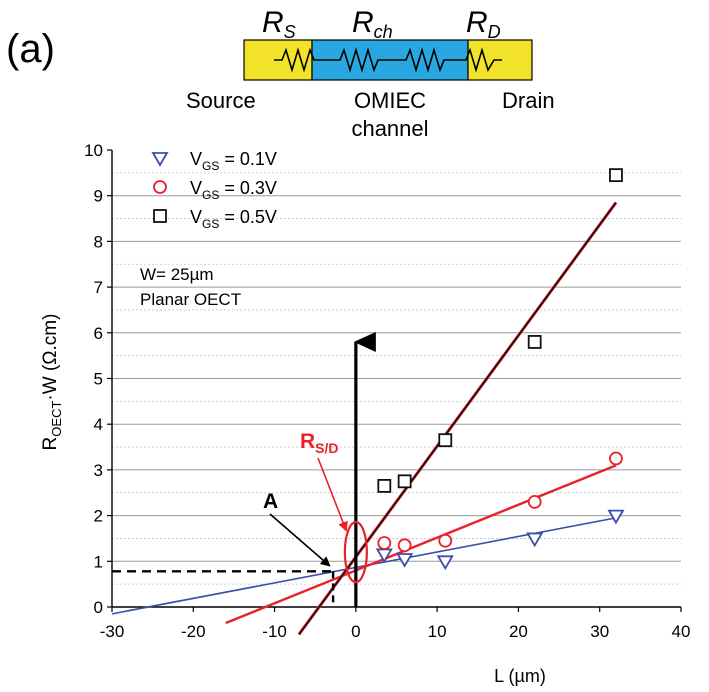 The width and height of the screenshot is (709, 692). I want to click on rsd-arrow, so click(332, 494).